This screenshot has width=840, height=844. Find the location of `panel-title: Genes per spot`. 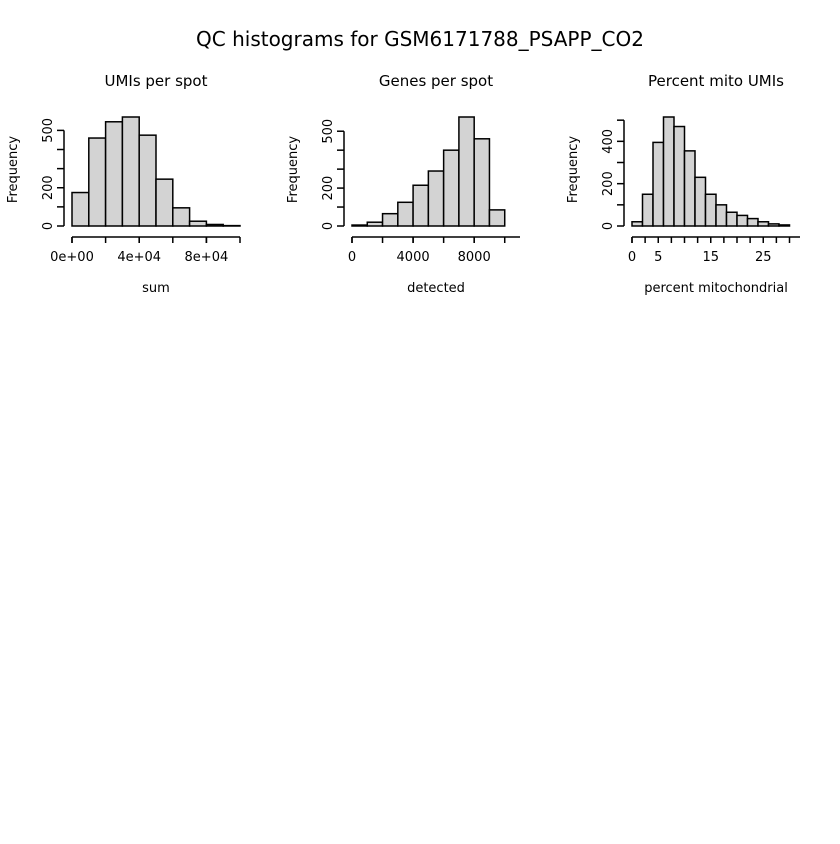

panel-title: Genes per spot is located at coordinates (436, 81).